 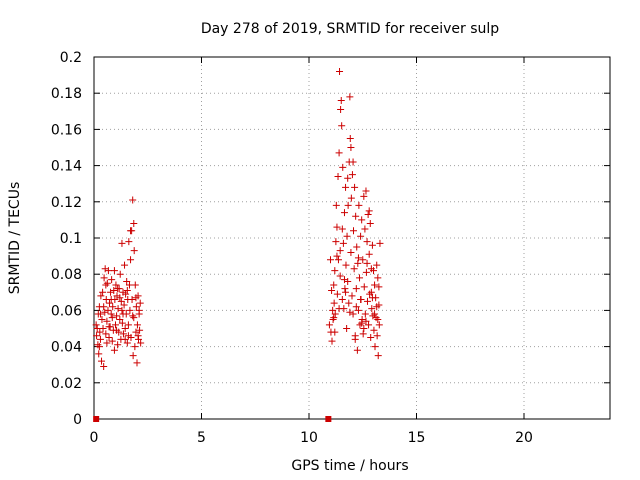 I want to click on x-tick-label: 20, so click(x=524, y=438).